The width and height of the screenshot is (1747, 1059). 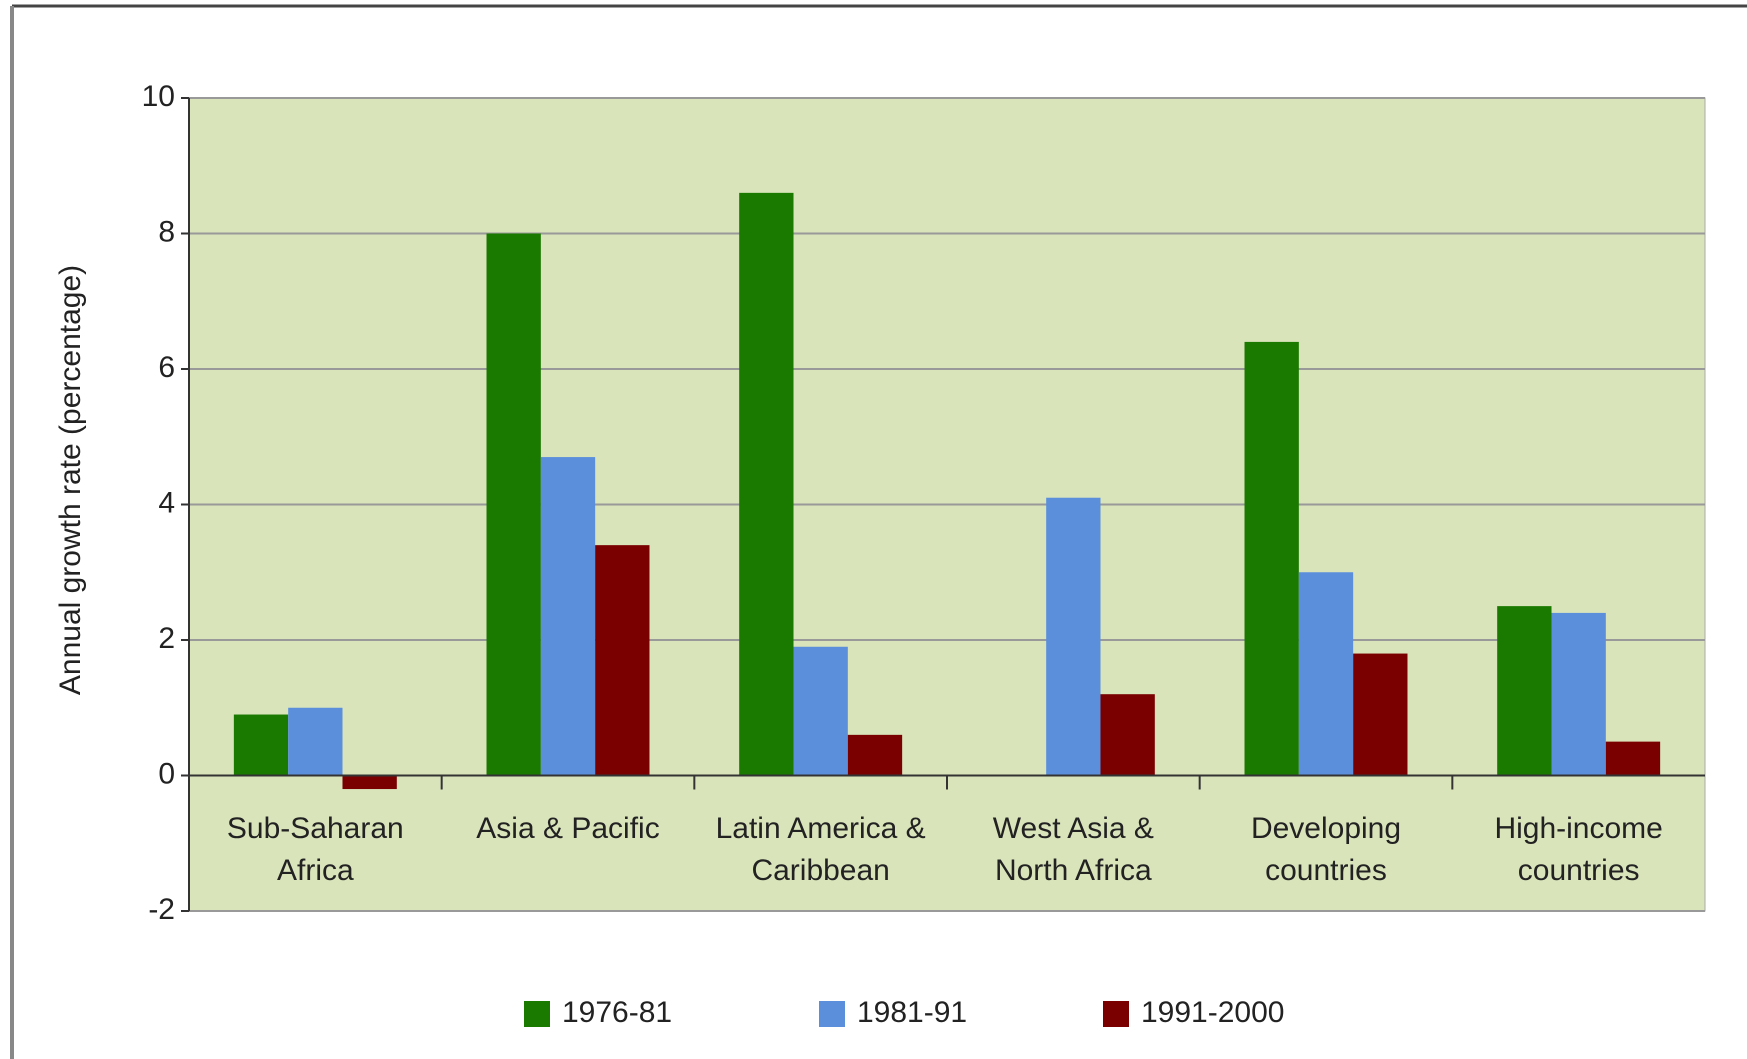 What do you see at coordinates (820, 849) in the screenshot?
I see `x-tick-label: Latin America & Caribbean` at bounding box center [820, 849].